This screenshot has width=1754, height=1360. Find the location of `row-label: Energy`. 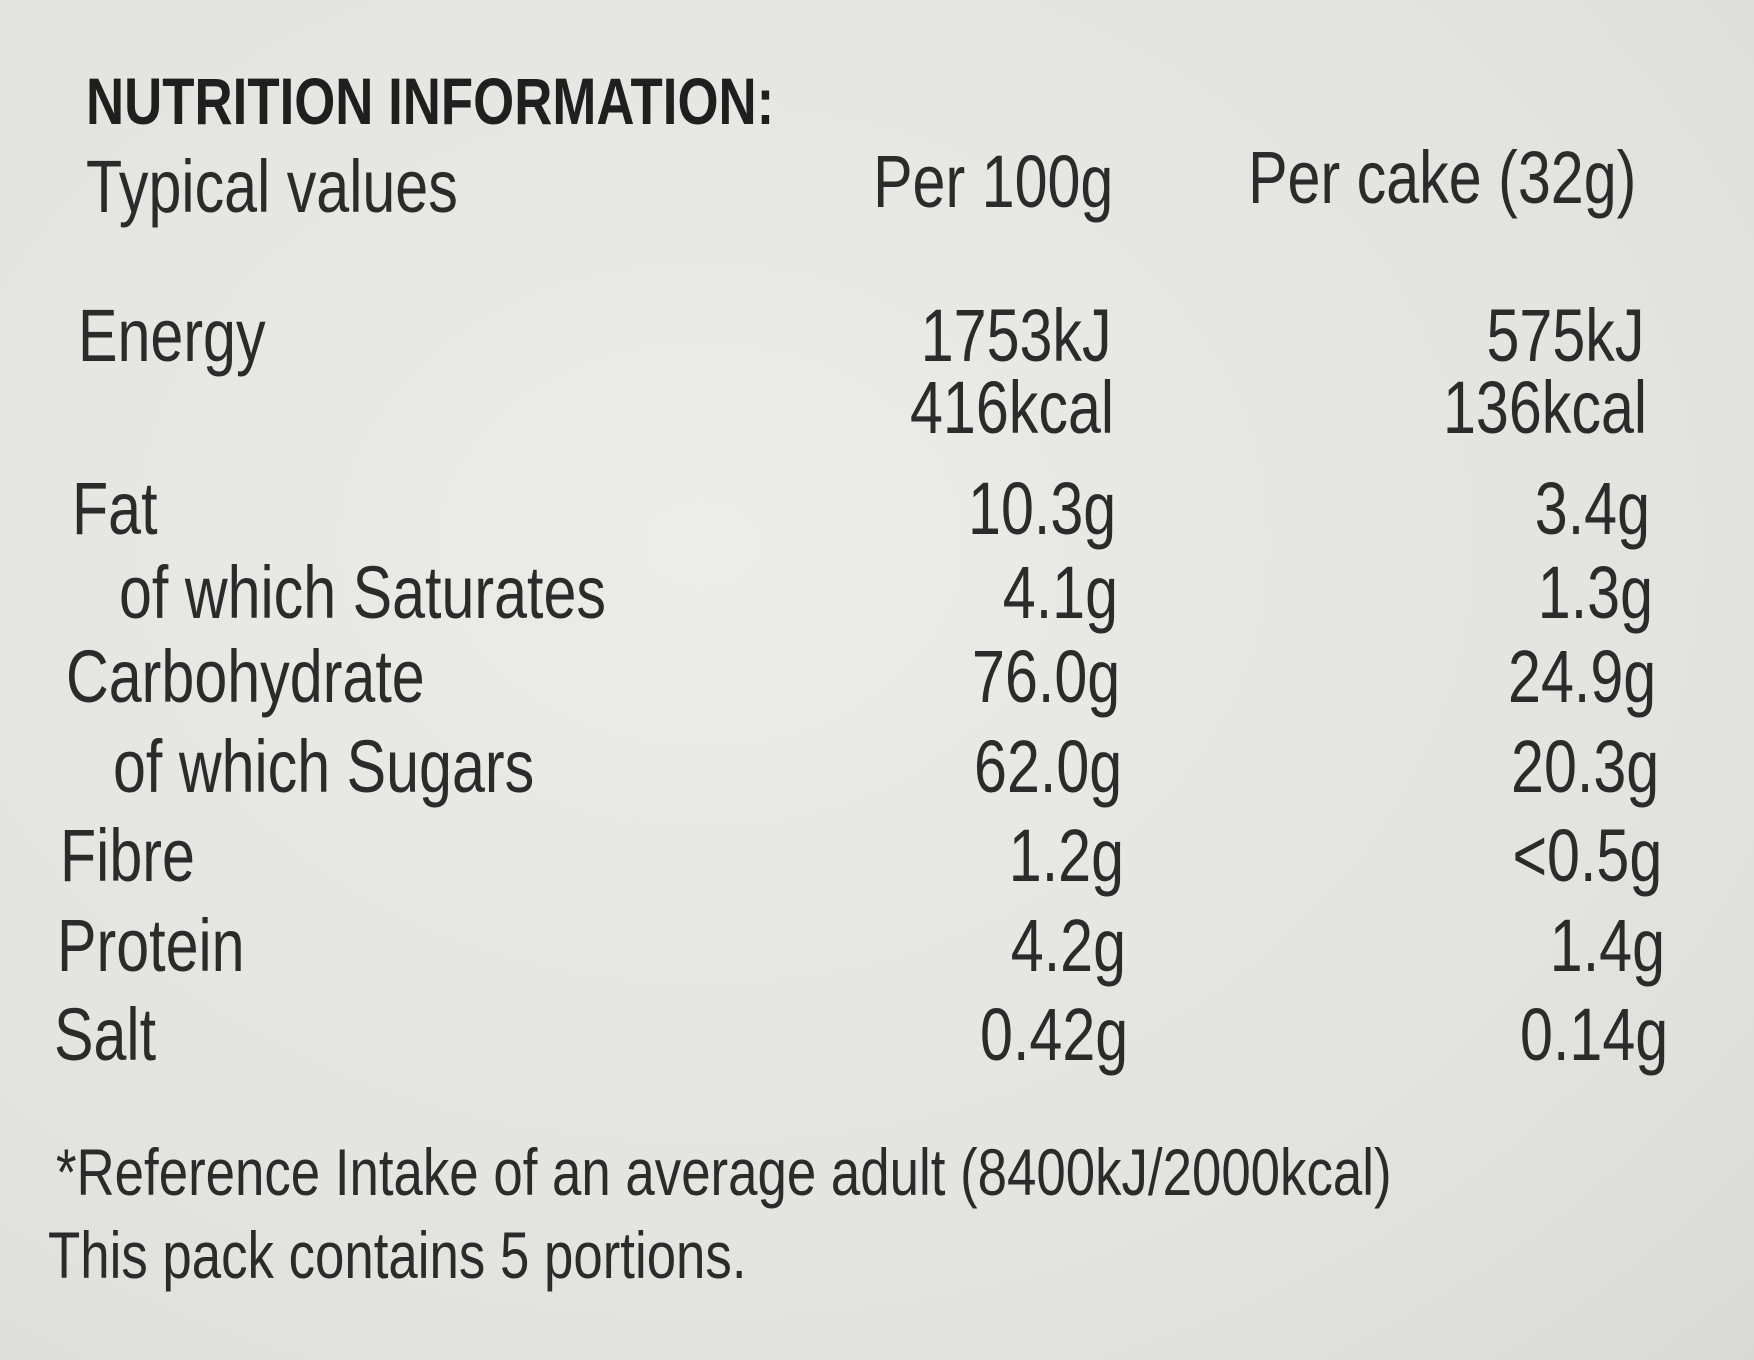

row-label: Energy is located at coordinates (172, 335).